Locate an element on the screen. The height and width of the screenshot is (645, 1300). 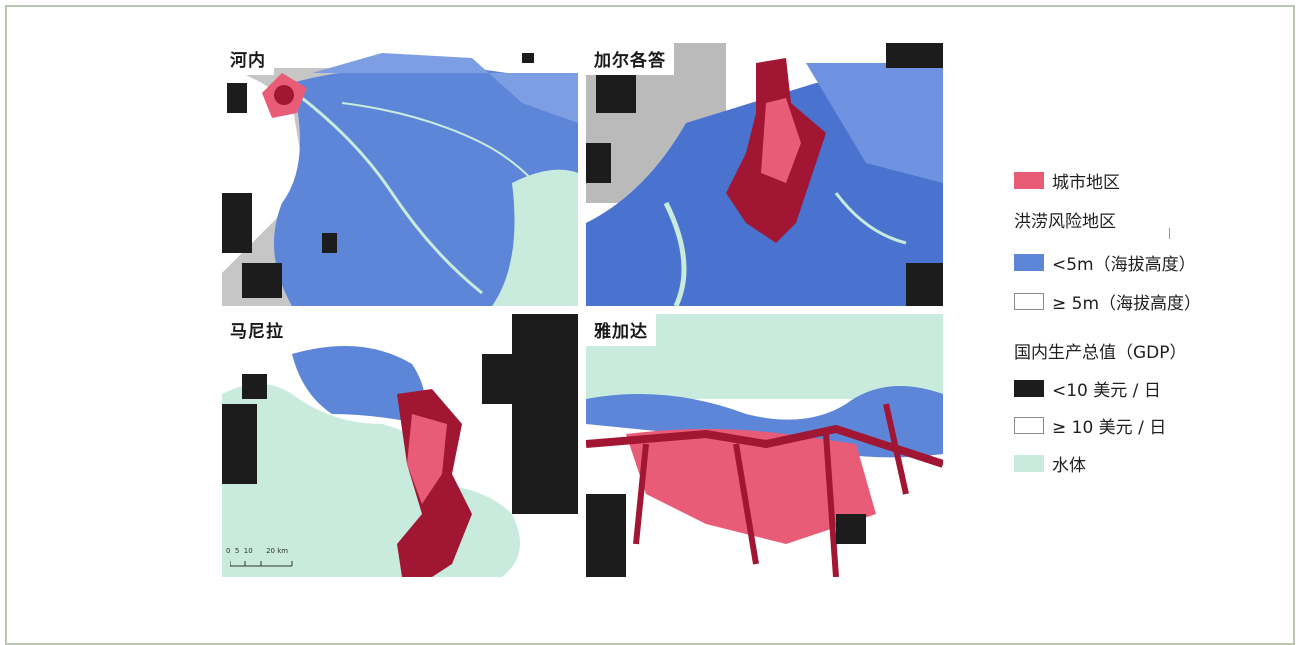
swatch-water is located at coordinates (1029, 463).